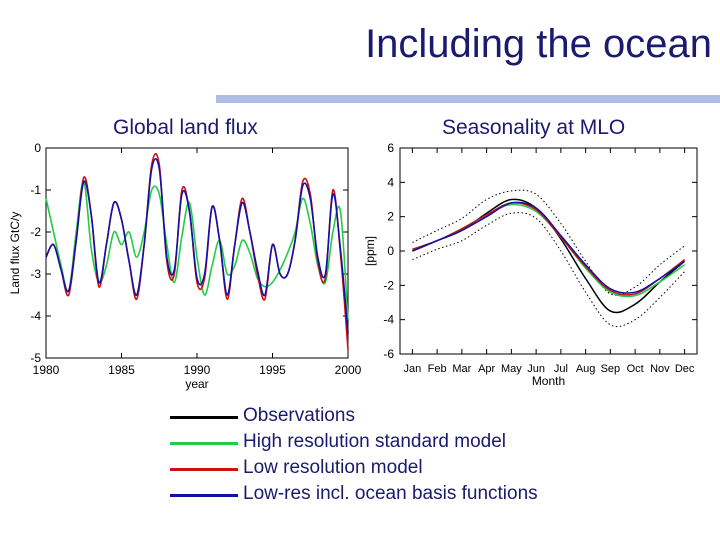 This screenshot has height=540, width=720. Describe the element at coordinates (388, 320) in the screenshot. I see `mlo-y-tick-label: -4` at that location.